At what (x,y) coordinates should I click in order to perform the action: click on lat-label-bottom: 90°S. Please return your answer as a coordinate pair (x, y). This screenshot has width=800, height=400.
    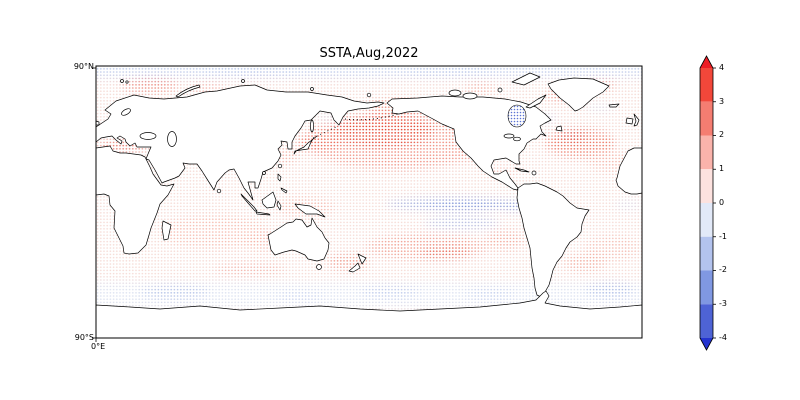
    Looking at the image, I should click on (84, 337).